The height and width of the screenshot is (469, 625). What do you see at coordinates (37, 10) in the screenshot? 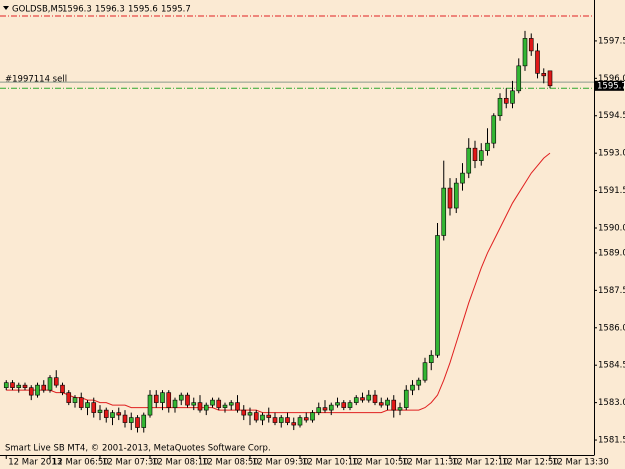
I see `symbol: GOLDSB,M5` at bounding box center [37, 10].